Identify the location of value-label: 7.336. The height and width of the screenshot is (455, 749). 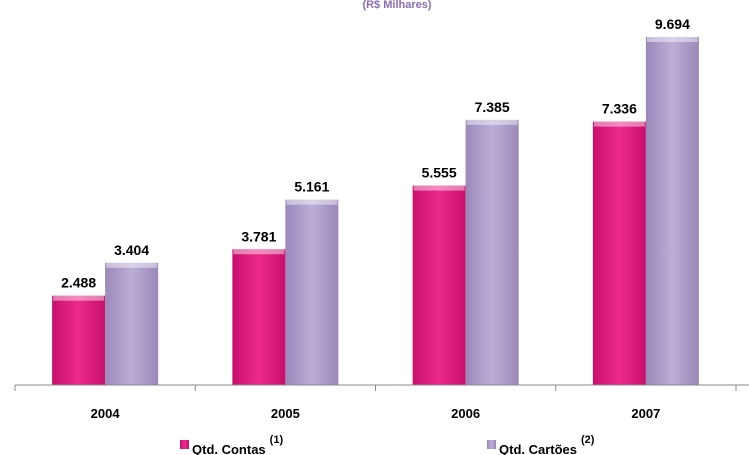
(619, 109).